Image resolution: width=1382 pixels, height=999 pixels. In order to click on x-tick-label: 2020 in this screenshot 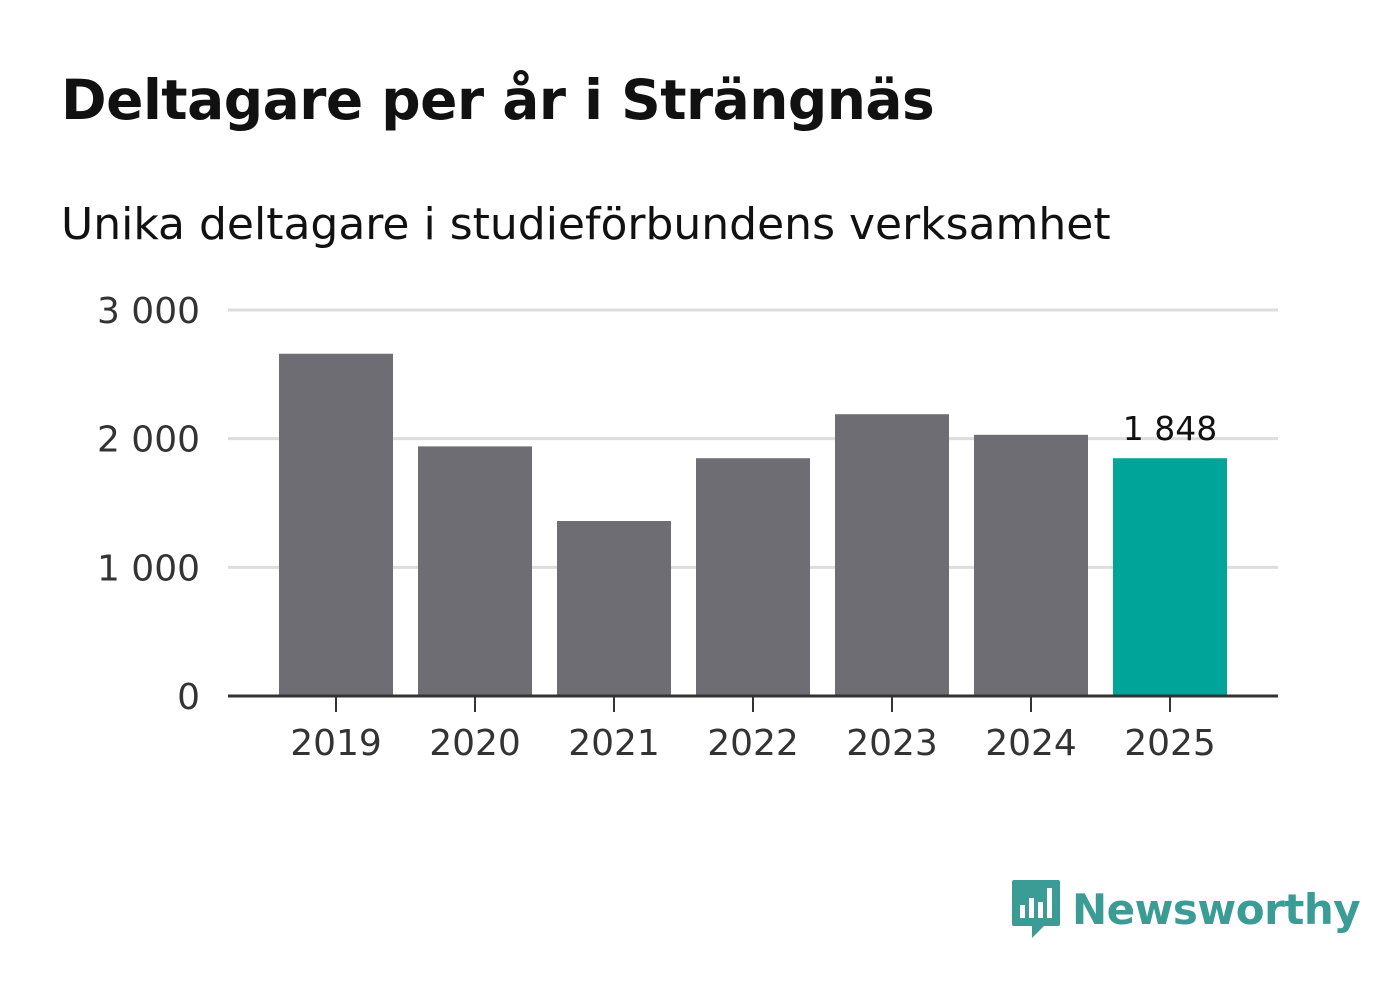, I will do `click(475, 743)`.